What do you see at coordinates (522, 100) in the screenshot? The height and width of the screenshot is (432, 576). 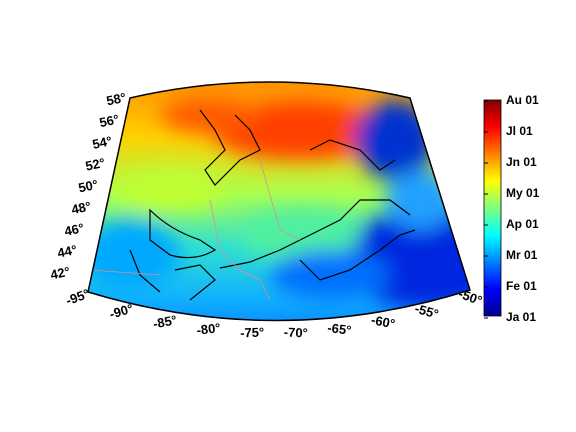 I see `colorbar-label: Au 01` at bounding box center [522, 100].